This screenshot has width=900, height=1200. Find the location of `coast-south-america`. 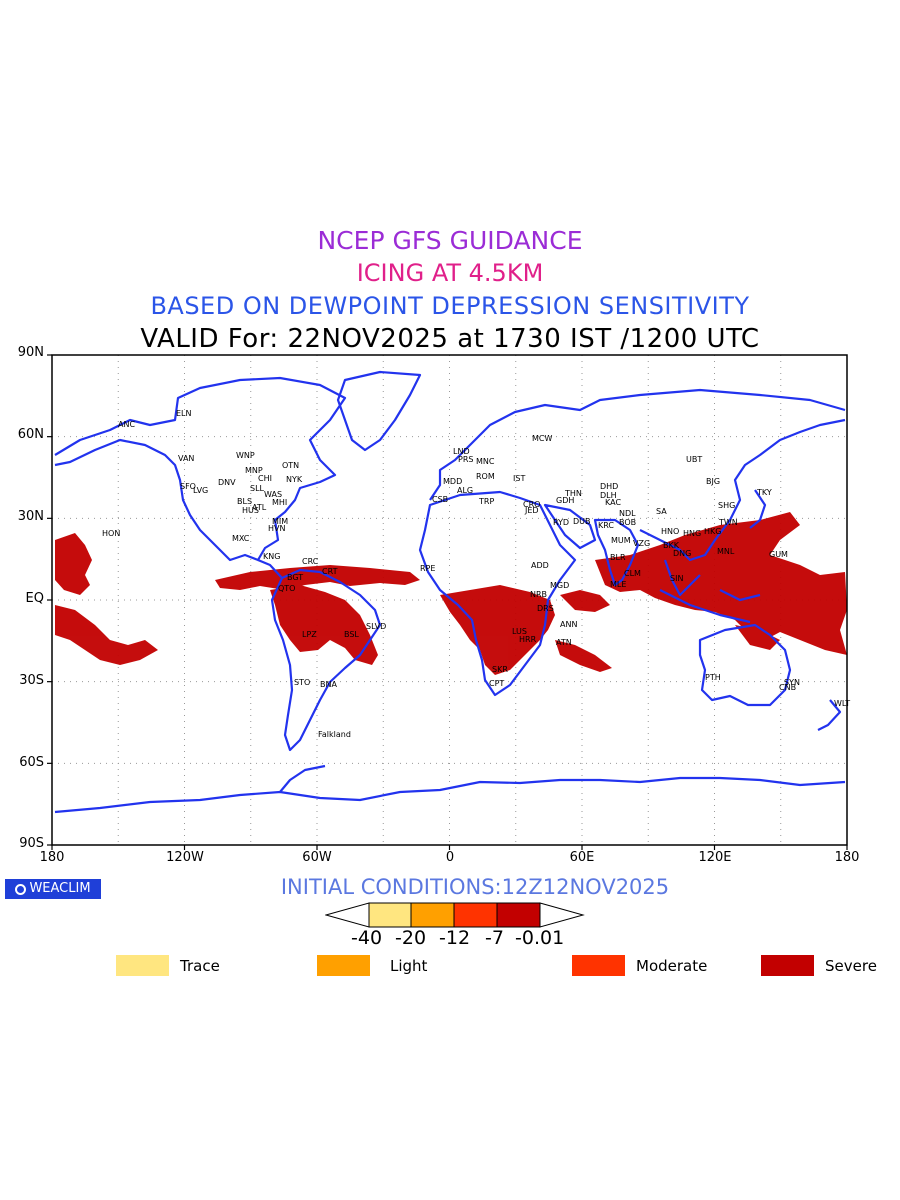

coast-south-america is located at coordinates (326, 660).